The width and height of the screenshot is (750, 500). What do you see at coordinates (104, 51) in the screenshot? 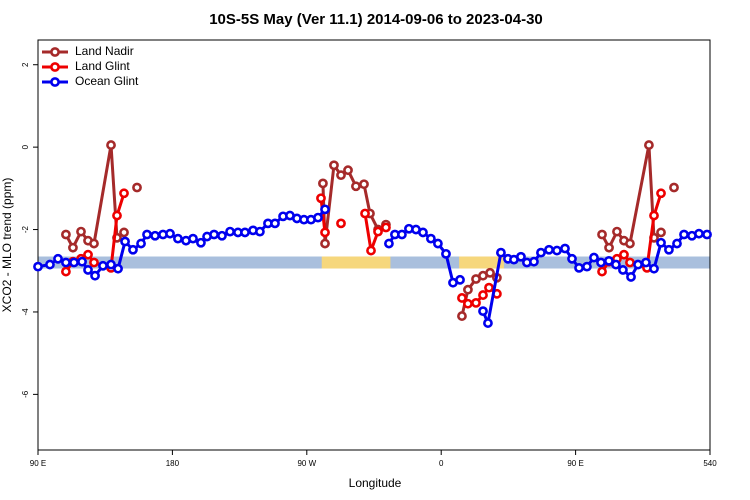
I see `legend-label: Land Nadir` at bounding box center [104, 51].